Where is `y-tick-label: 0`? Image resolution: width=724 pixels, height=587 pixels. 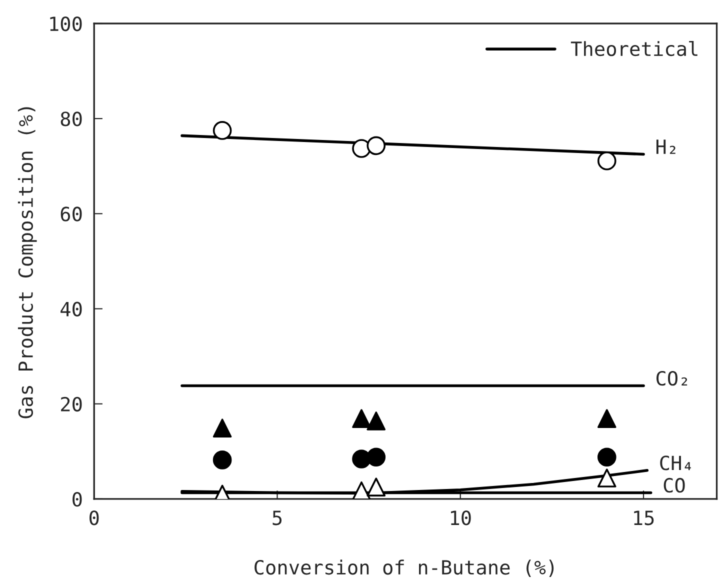
y-tick-label: 0 is located at coordinates (77, 499).